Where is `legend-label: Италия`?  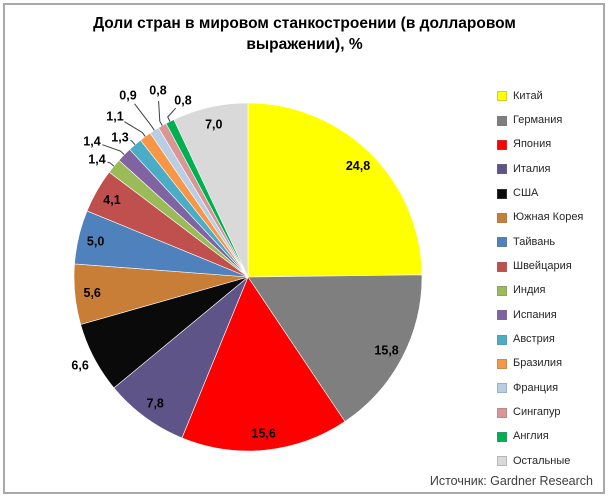
legend-label: Италия is located at coordinates (532, 168).